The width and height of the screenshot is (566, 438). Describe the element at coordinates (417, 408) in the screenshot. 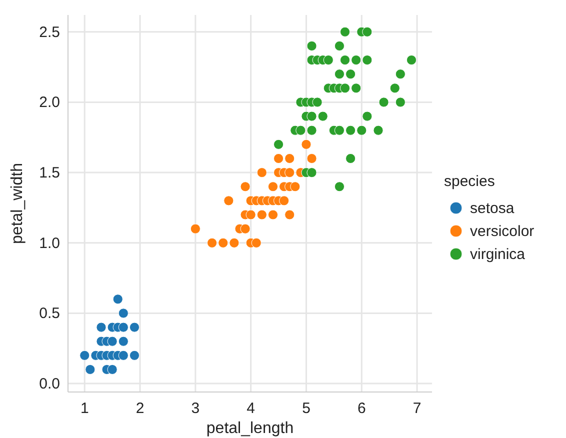

I see `x-tick-label: 7` at that location.